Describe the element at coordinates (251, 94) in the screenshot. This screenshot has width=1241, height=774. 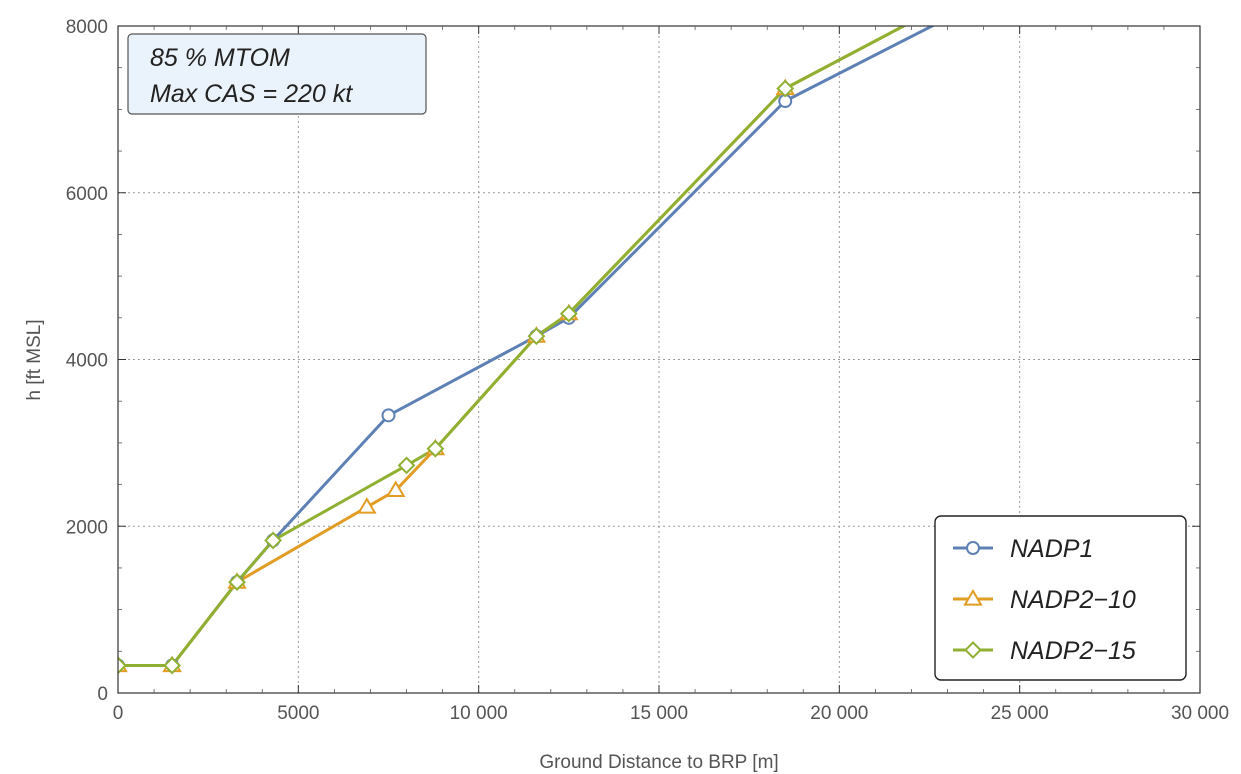
I see `annotation-line-2: Max CAS = 220 kt` at that location.